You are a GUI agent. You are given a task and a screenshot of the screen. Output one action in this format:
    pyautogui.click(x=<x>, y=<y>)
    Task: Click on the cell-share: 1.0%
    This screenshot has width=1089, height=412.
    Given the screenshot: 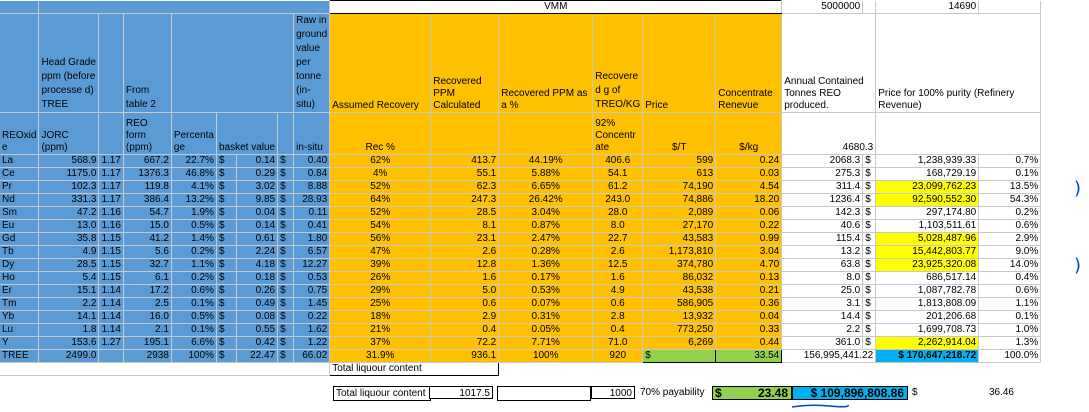 What is the action you would take?
    pyautogui.click(x=1010, y=330)
    